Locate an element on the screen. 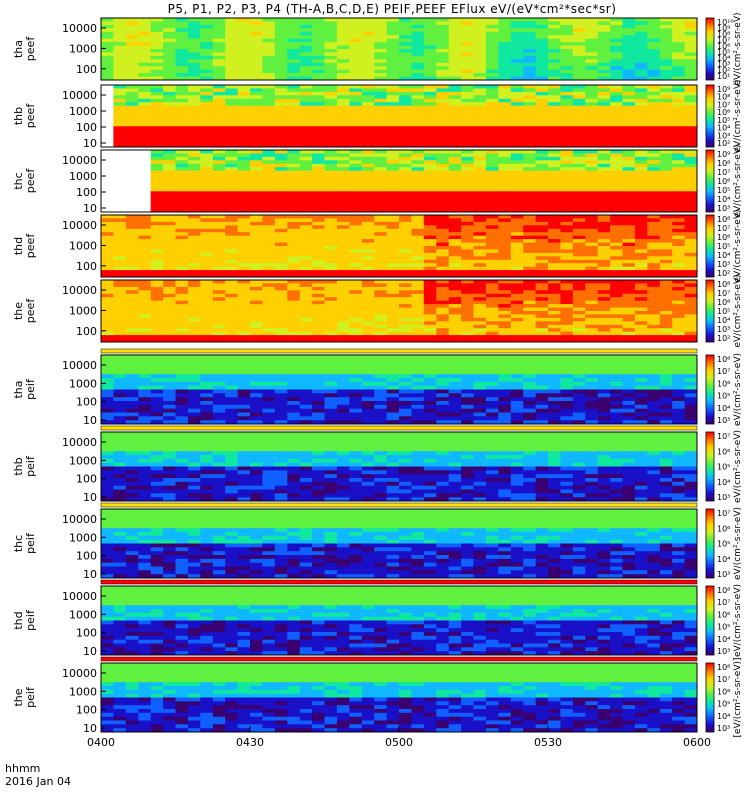  y-tick-label: 10000 is located at coordinates (79, 290).